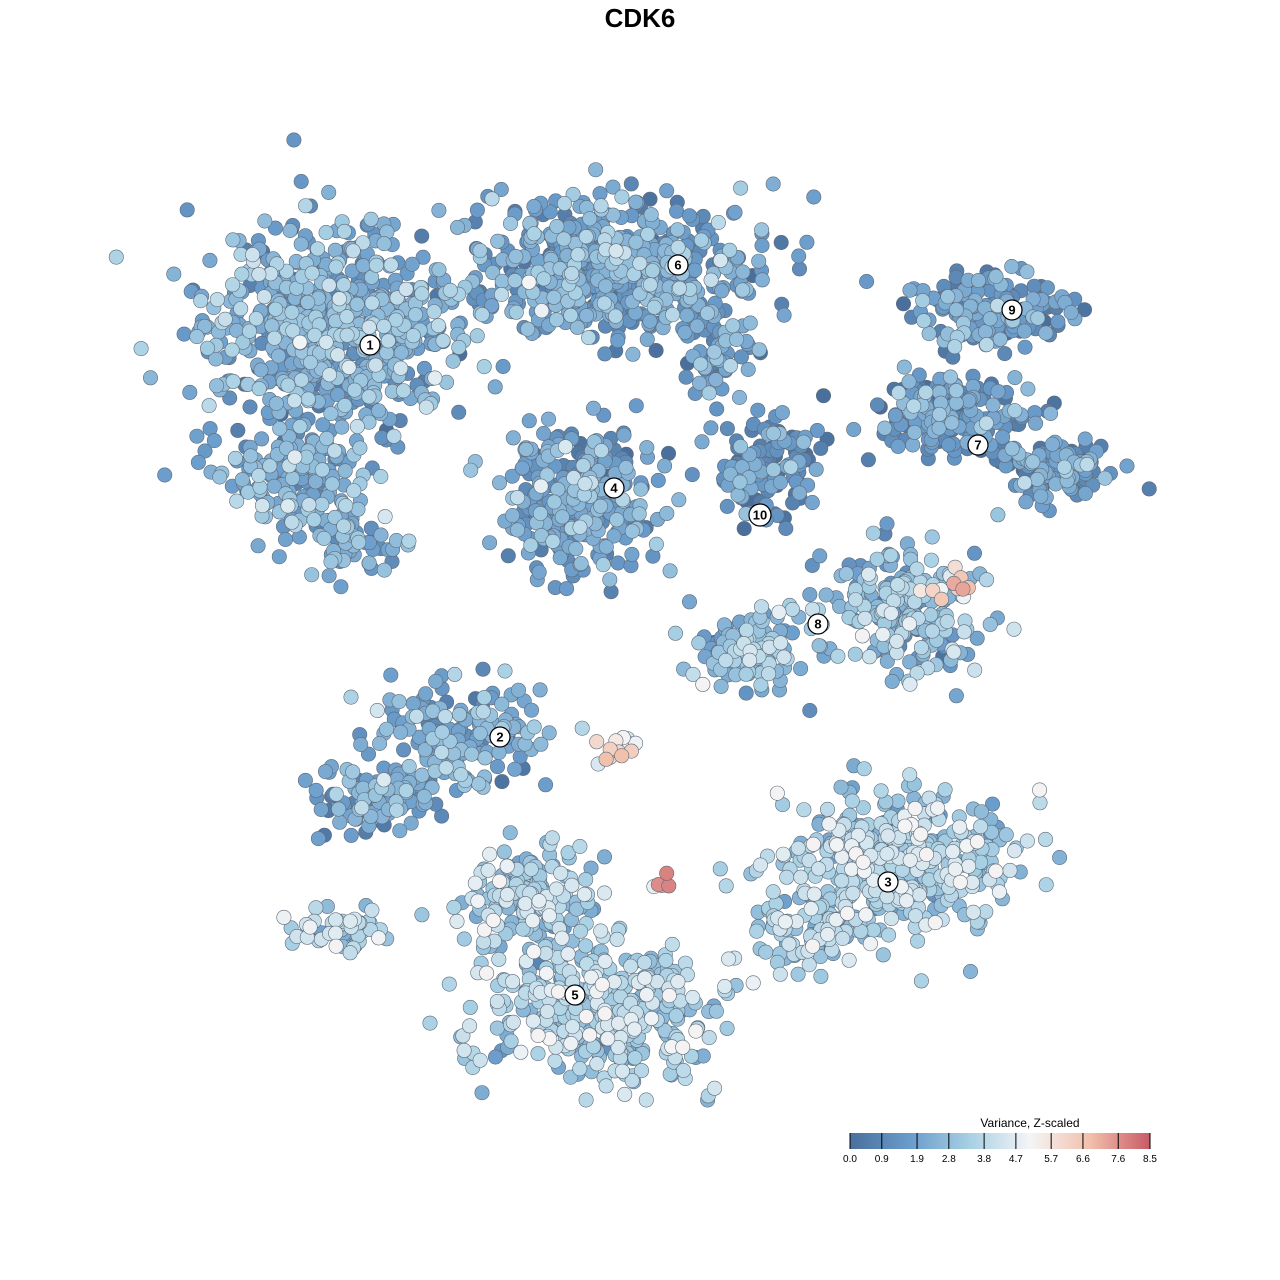  I want to click on cluster-label-4: 4, so click(614, 488).